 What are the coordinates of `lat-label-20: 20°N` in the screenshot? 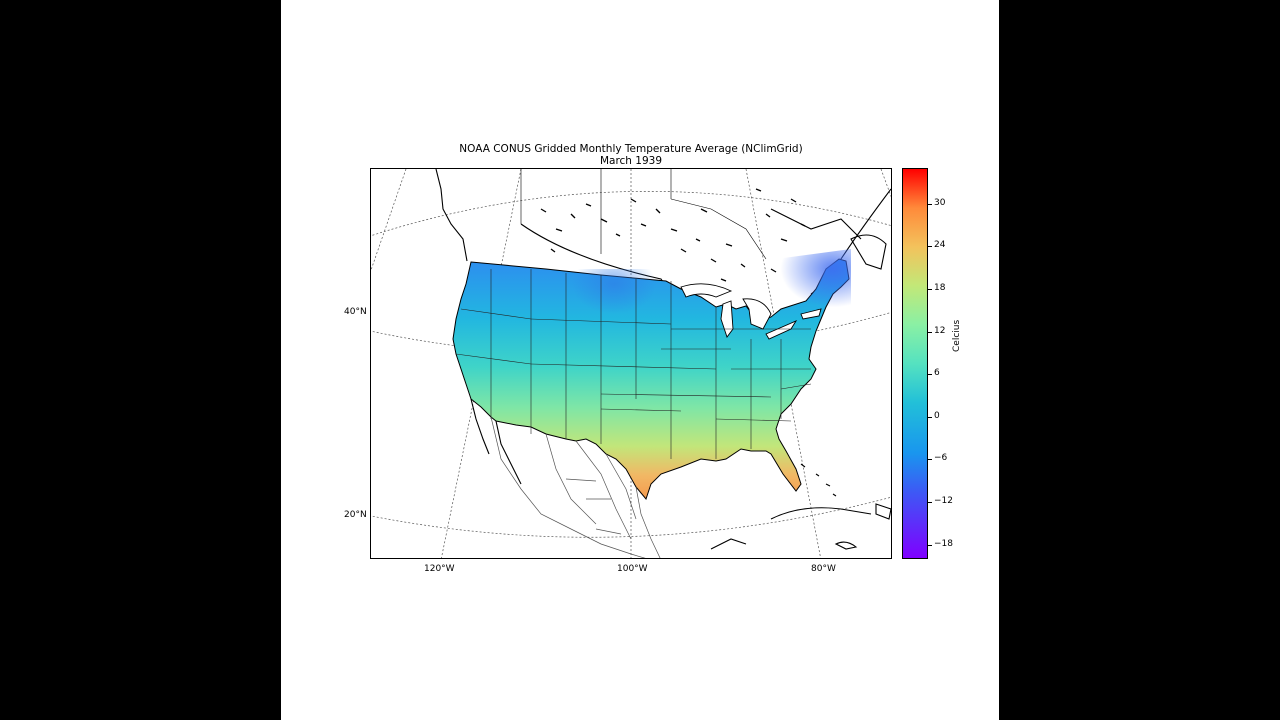 It's located at (355, 515).